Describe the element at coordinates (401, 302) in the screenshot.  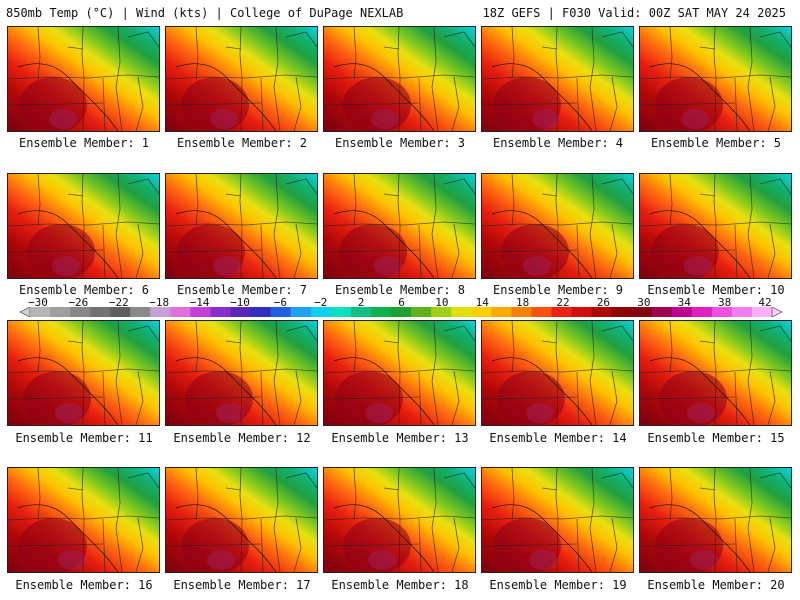
I see `colorbar-tick-label: 6` at that location.